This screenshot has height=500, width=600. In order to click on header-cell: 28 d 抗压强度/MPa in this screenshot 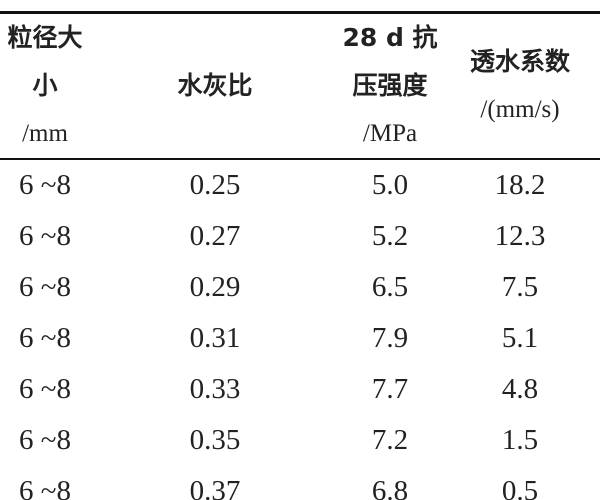, I will do `click(390, 86)`.